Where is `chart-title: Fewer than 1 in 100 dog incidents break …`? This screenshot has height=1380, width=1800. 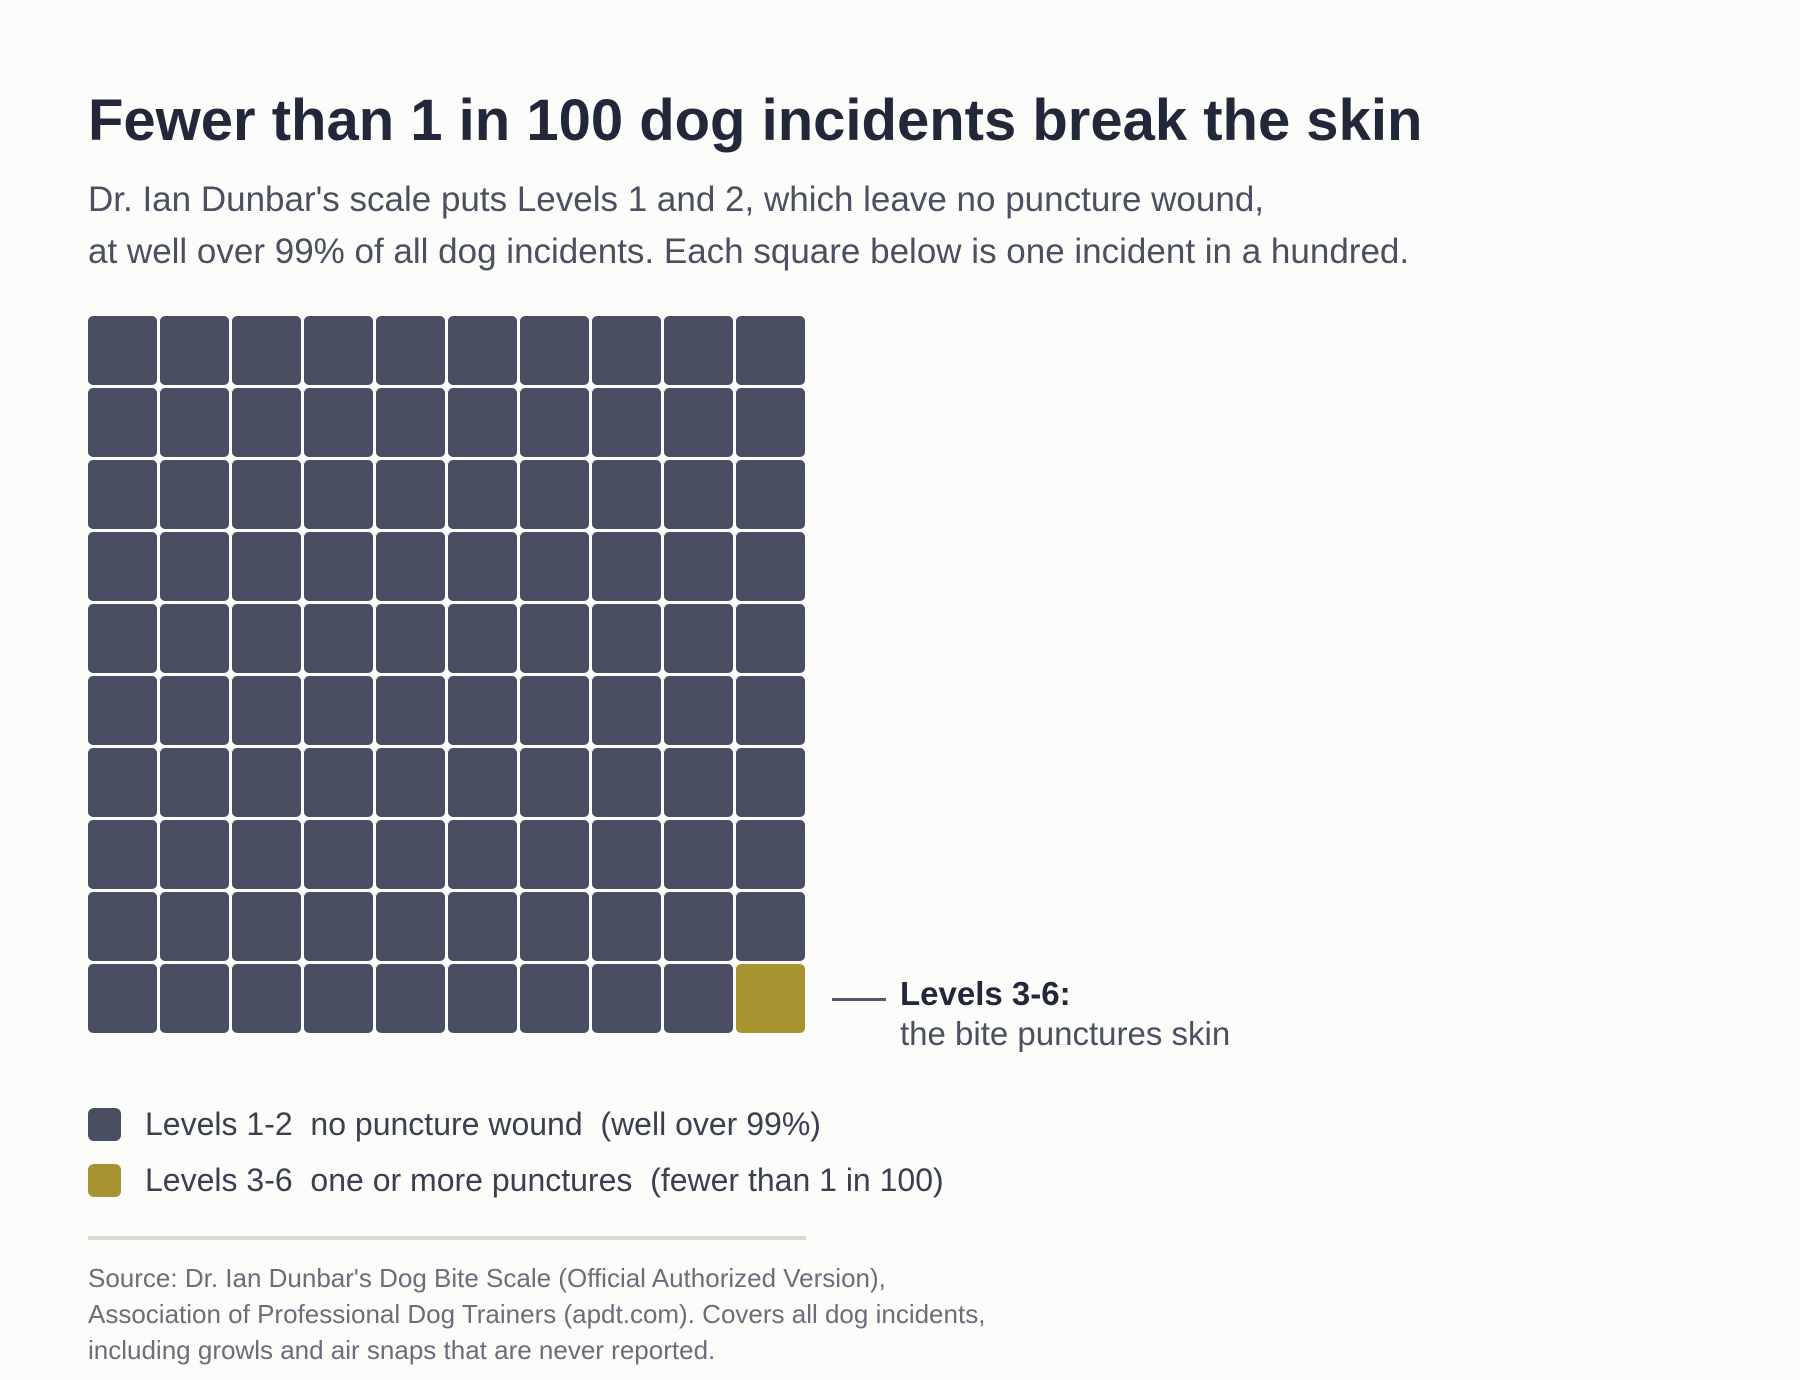 chart-title: Fewer than 1 in 100 dog incidents break … is located at coordinates (755, 120).